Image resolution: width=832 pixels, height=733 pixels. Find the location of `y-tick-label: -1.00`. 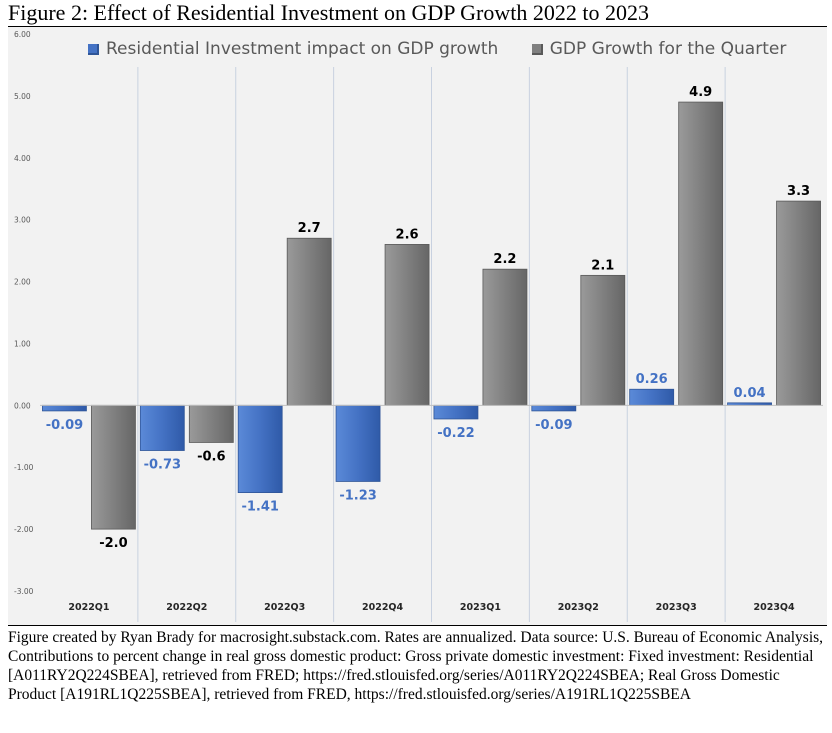

y-tick-label: -1.00 is located at coordinates (24, 467).